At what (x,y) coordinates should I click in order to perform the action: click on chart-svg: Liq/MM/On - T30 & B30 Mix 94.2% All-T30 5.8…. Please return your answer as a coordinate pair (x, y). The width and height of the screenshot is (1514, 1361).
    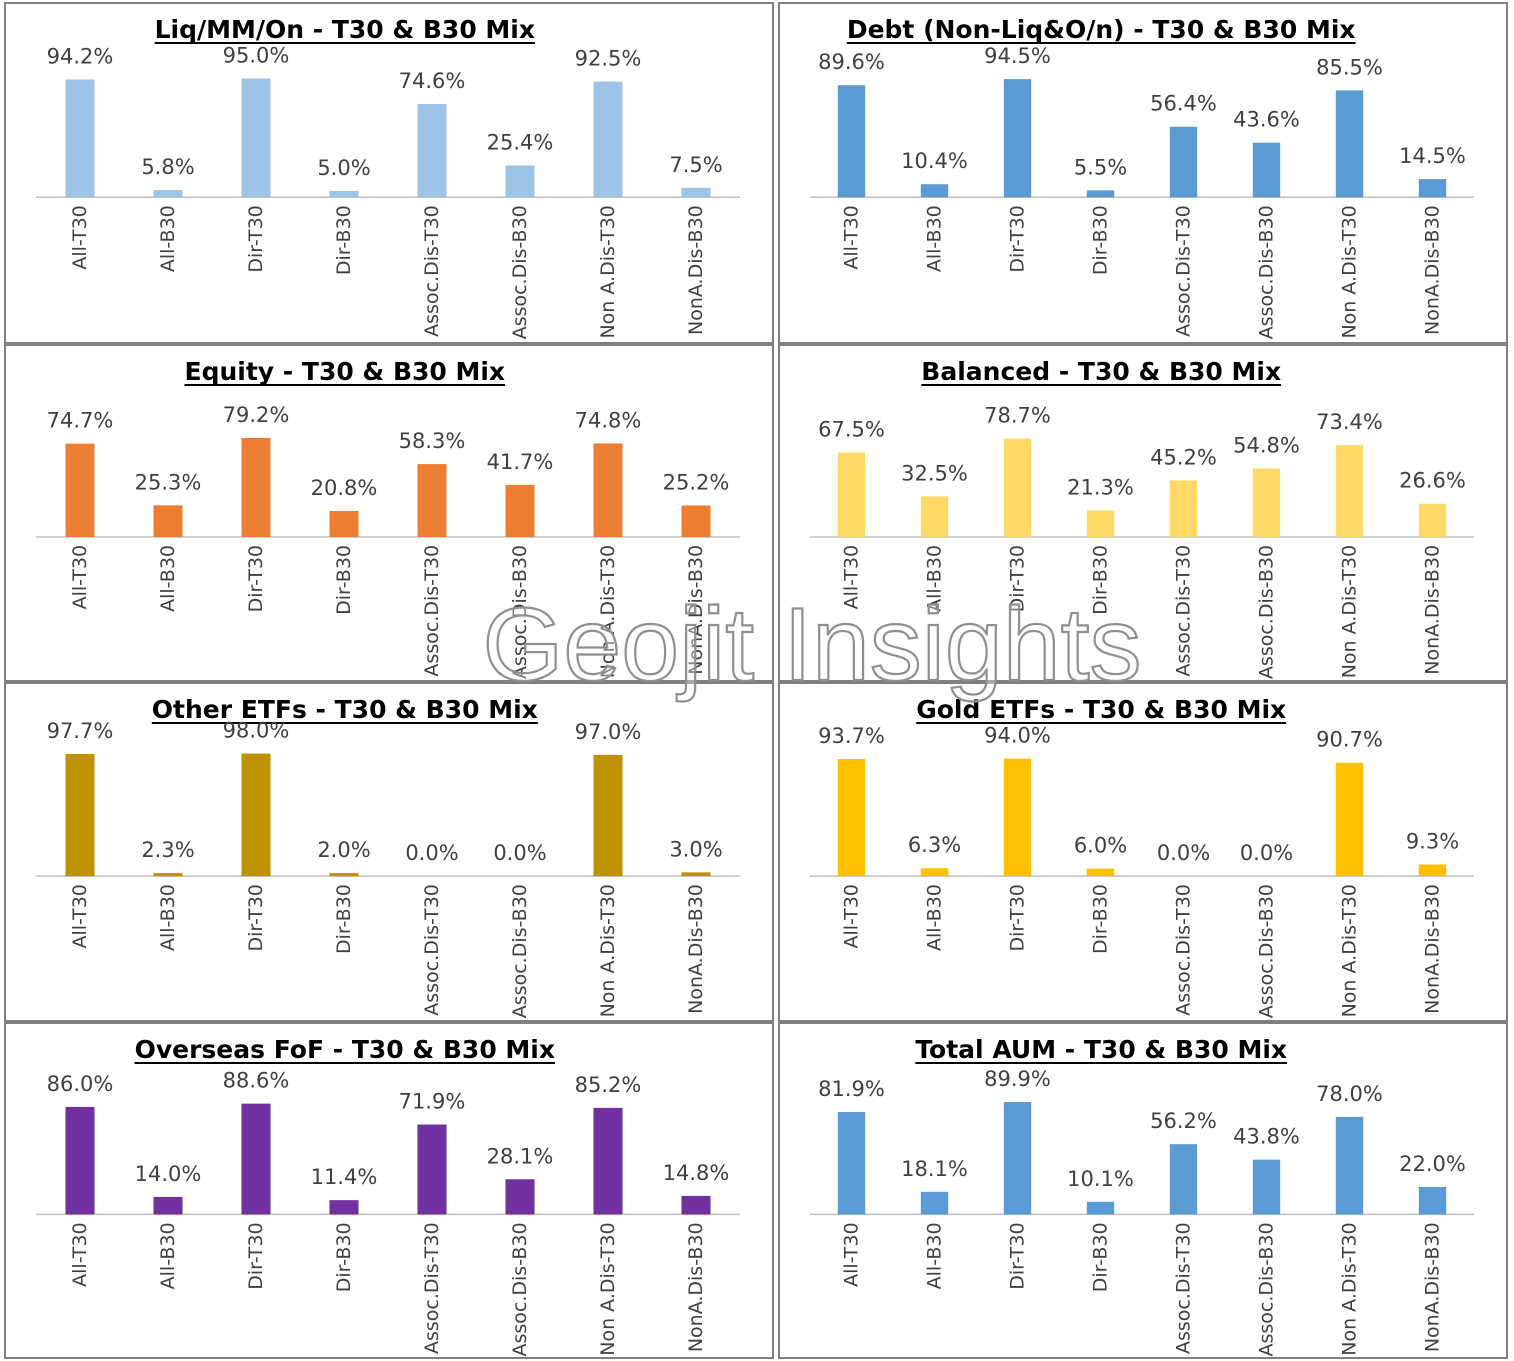
    Looking at the image, I should click on (388, 177).